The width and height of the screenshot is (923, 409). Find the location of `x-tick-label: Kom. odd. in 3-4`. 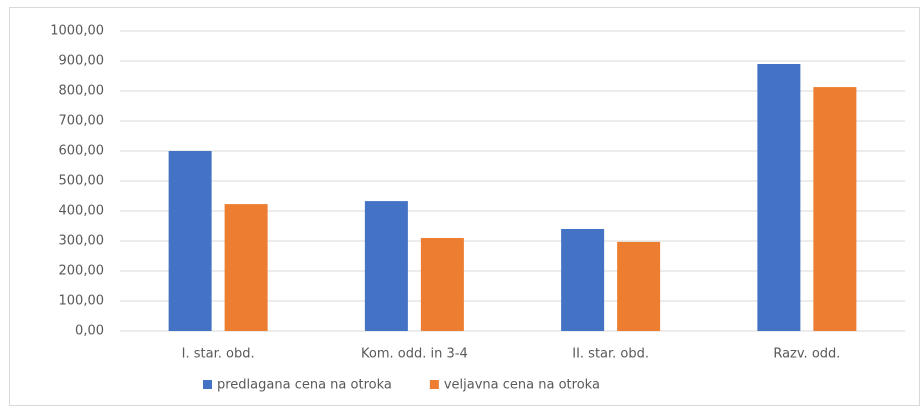

x-tick-label: Kom. odd. in 3-4 is located at coordinates (414, 354).